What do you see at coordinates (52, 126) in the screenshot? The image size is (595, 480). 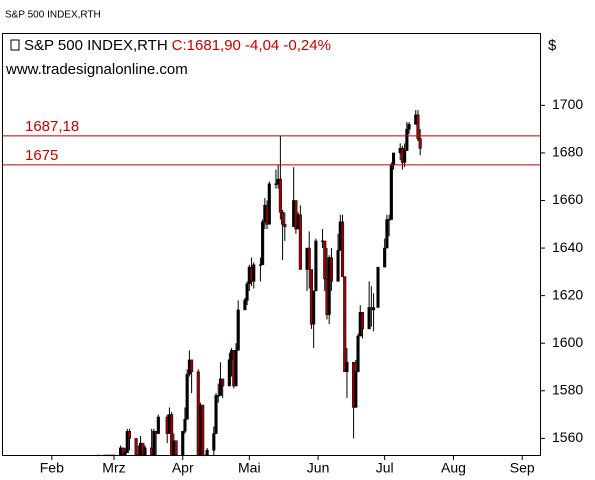 I see `level-label: 1687,18` at bounding box center [52, 126].